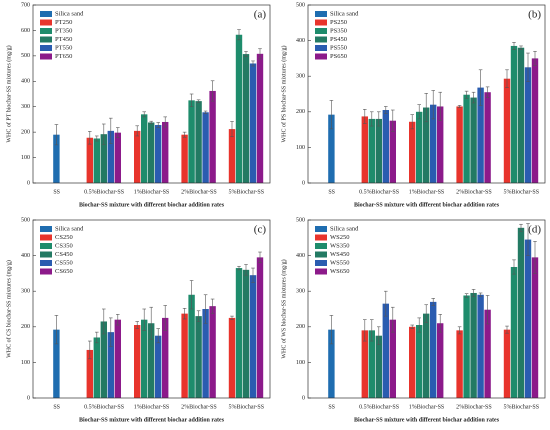 The image size is (550, 430). I want to click on legend-label: PS250, so click(338, 22).